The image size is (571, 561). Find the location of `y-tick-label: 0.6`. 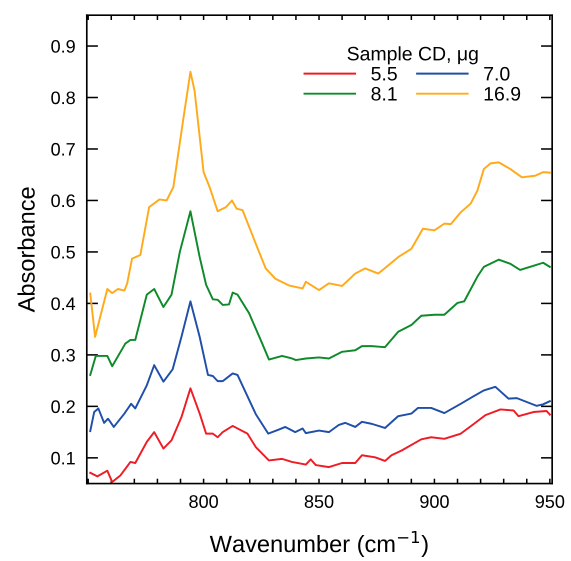

y-tick-label: 0.6 is located at coordinates (63, 201).